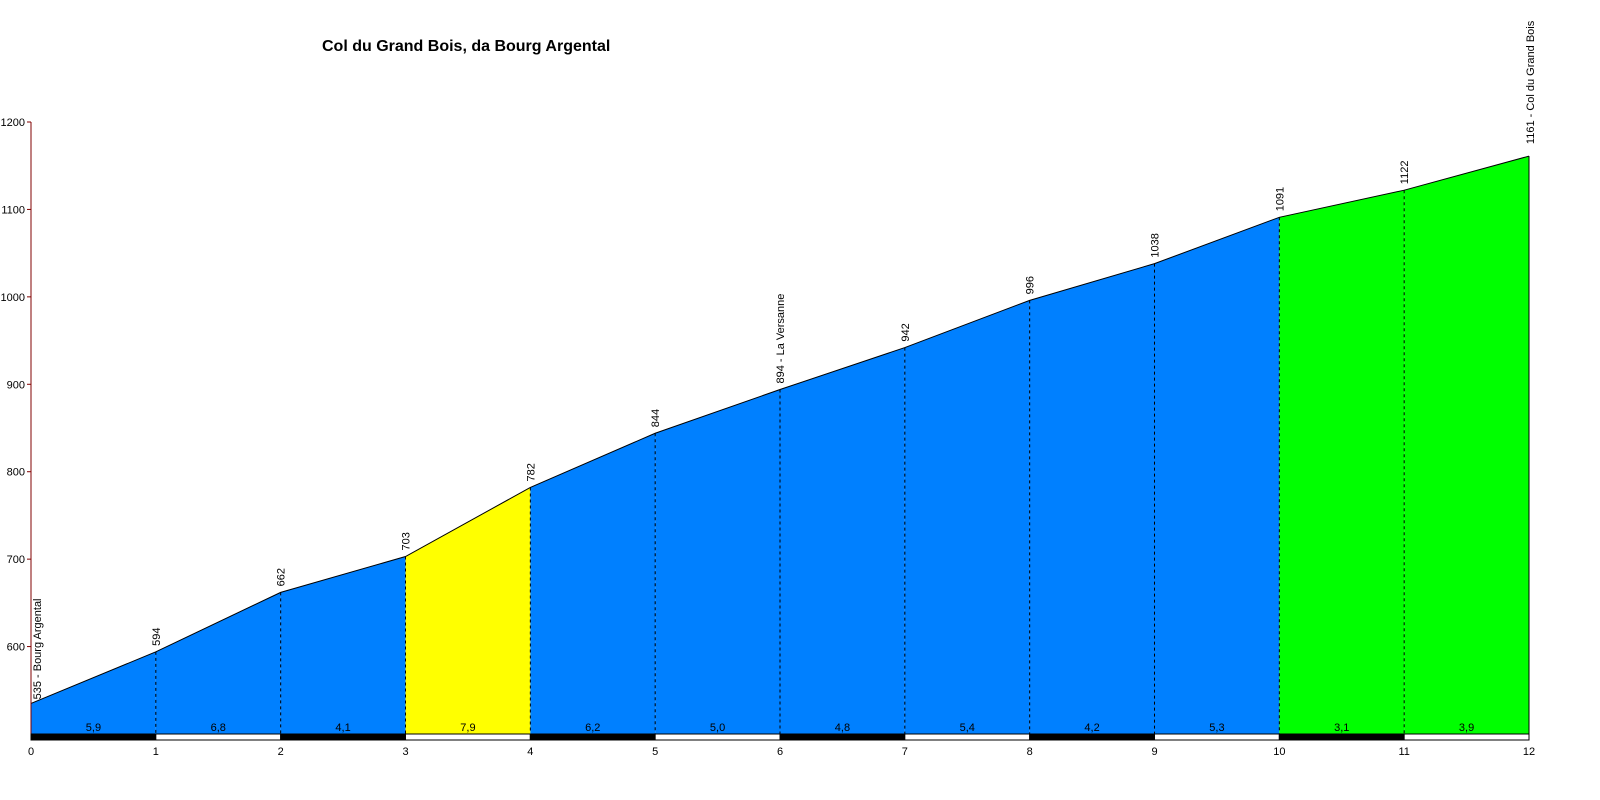 The height and width of the screenshot is (800, 1600). I want to click on x-tick-label: 8, so click(1030, 752).